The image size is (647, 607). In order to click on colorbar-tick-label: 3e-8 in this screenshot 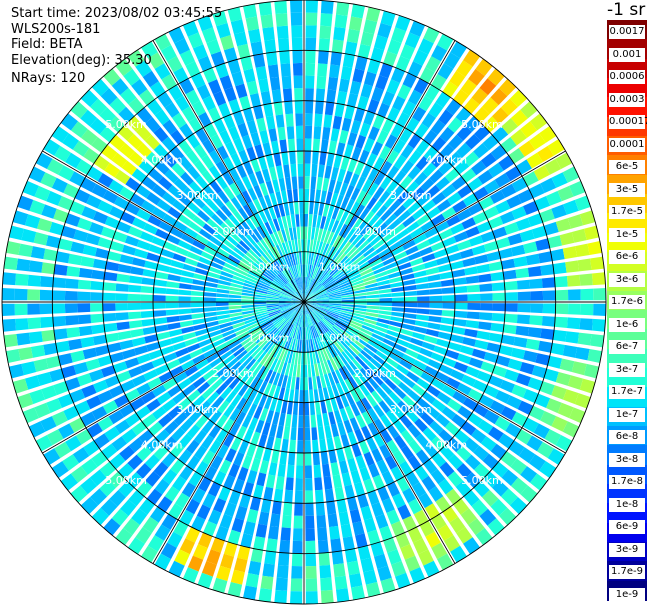, I will do `click(627, 459)`.